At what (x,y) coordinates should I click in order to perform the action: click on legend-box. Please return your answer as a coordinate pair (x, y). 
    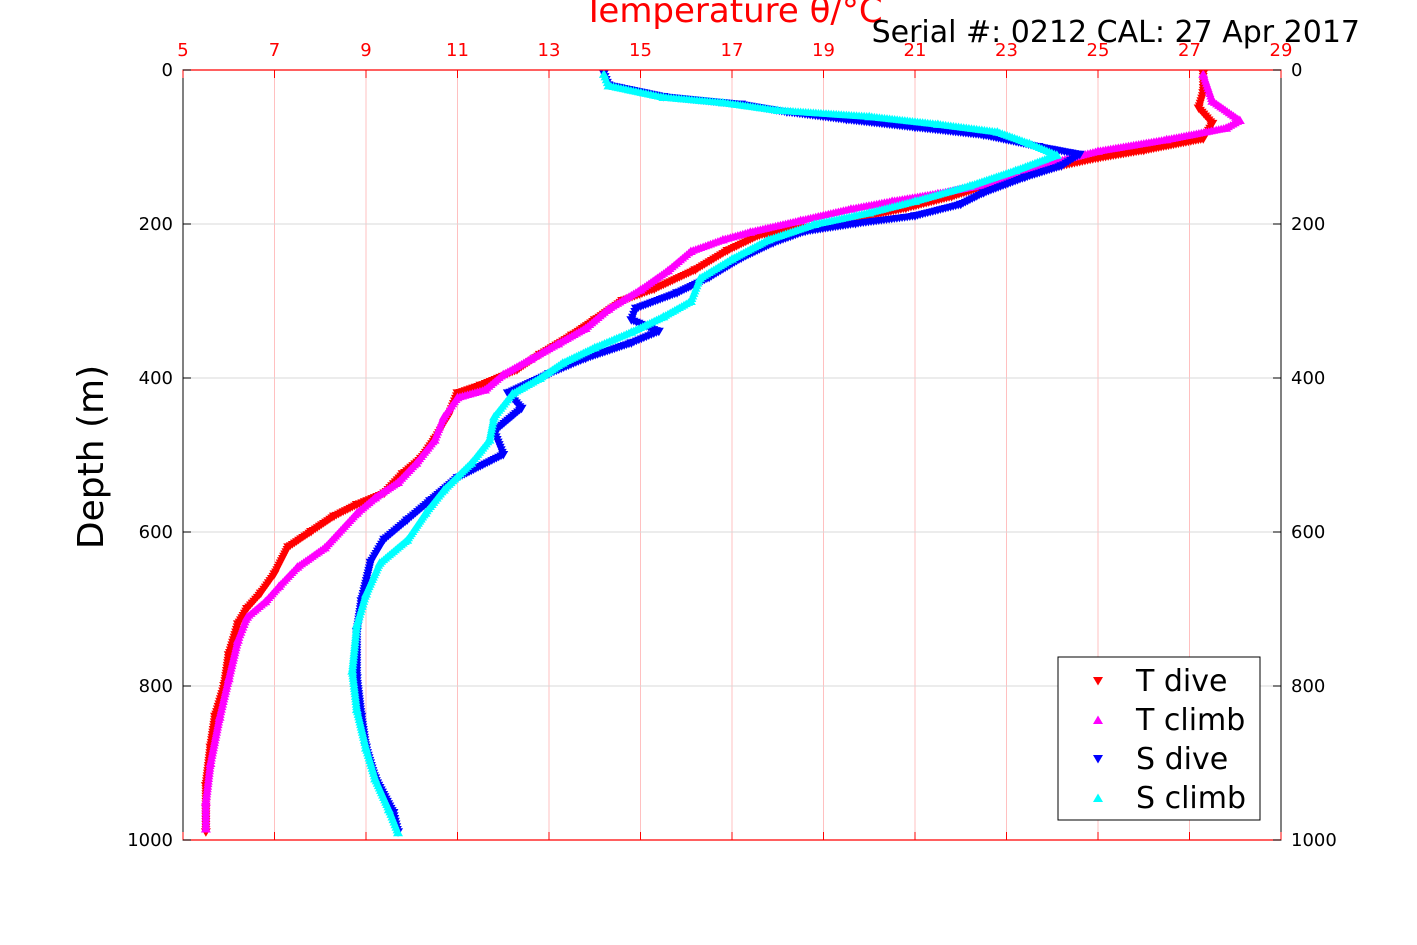
    Looking at the image, I should click on (1159, 738).